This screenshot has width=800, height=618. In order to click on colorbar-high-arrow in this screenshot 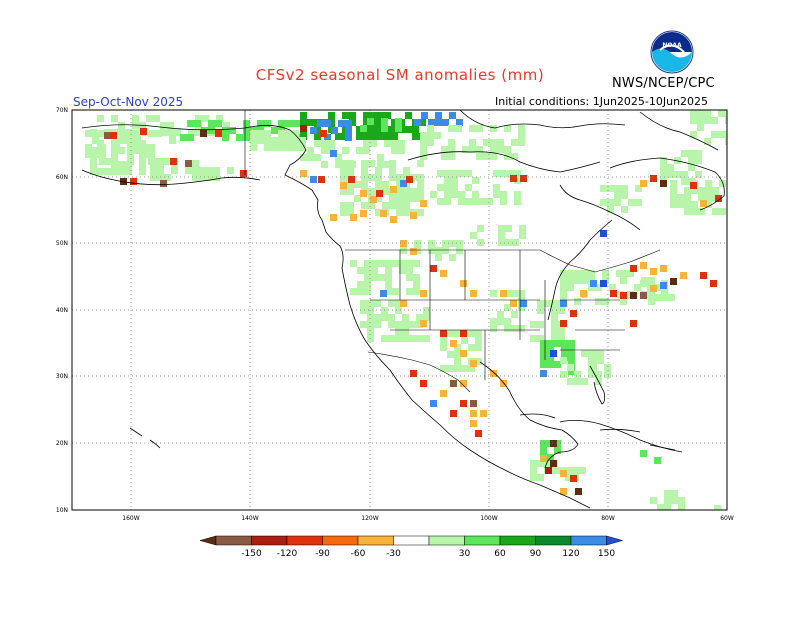, I will do `click(615, 540)`.